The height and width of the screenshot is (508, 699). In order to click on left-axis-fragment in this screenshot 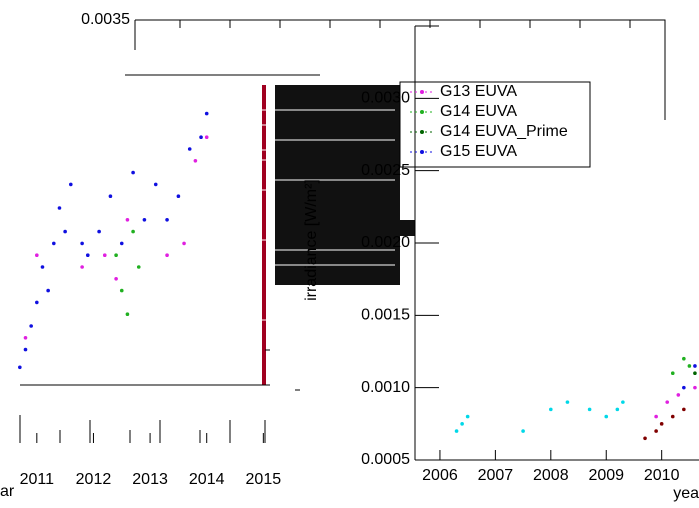, I will do `click(159, 396)`.